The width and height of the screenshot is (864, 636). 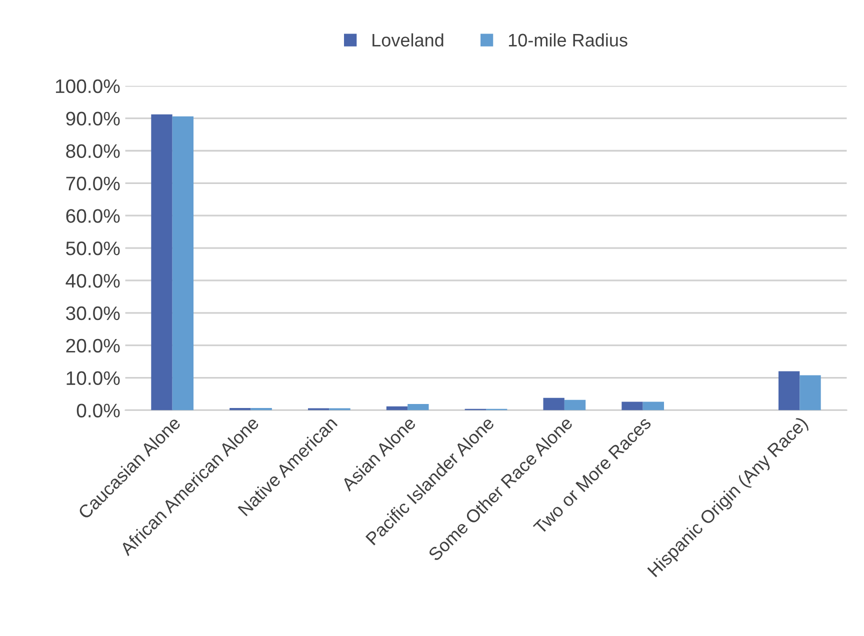 What do you see at coordinates (93, 151) in the screenshot?
I see `y-tick-label: 80.0%` at bounding box center [93, 151].